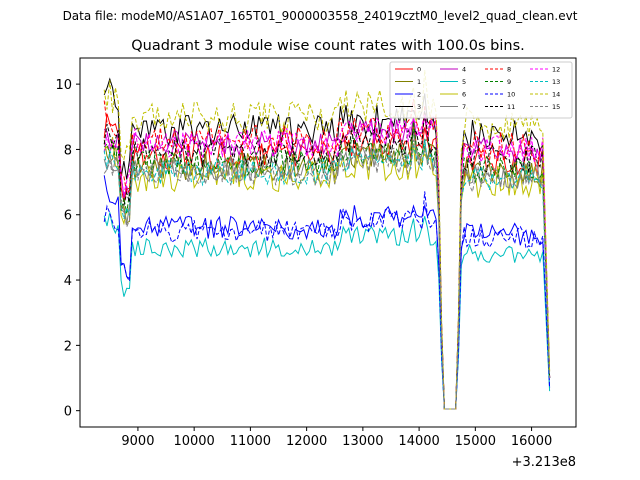  What do you see at coordinates (419, 82) in the screenshot?
I see `legend-label-1: 1` at bounding box center [419, 82].